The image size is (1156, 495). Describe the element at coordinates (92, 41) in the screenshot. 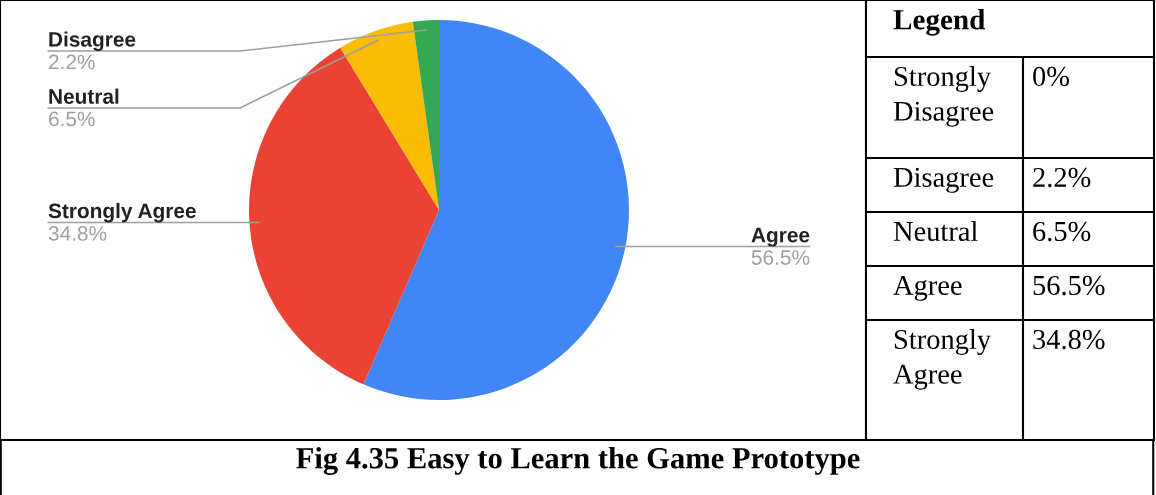

I see `slice-label: Disagree` at that location.